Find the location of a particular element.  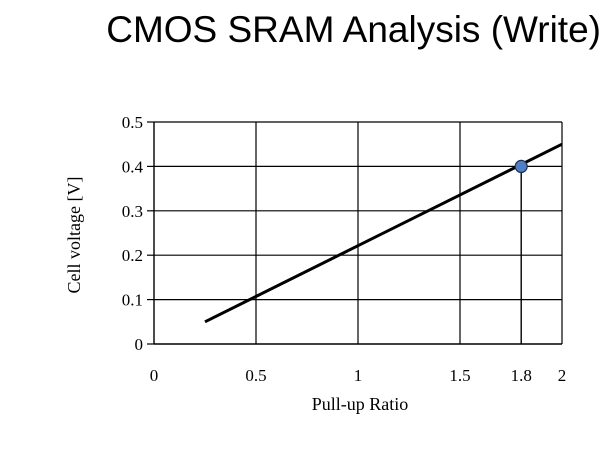

y-tick-label: 0.3 is located at coordinates (132, 211).